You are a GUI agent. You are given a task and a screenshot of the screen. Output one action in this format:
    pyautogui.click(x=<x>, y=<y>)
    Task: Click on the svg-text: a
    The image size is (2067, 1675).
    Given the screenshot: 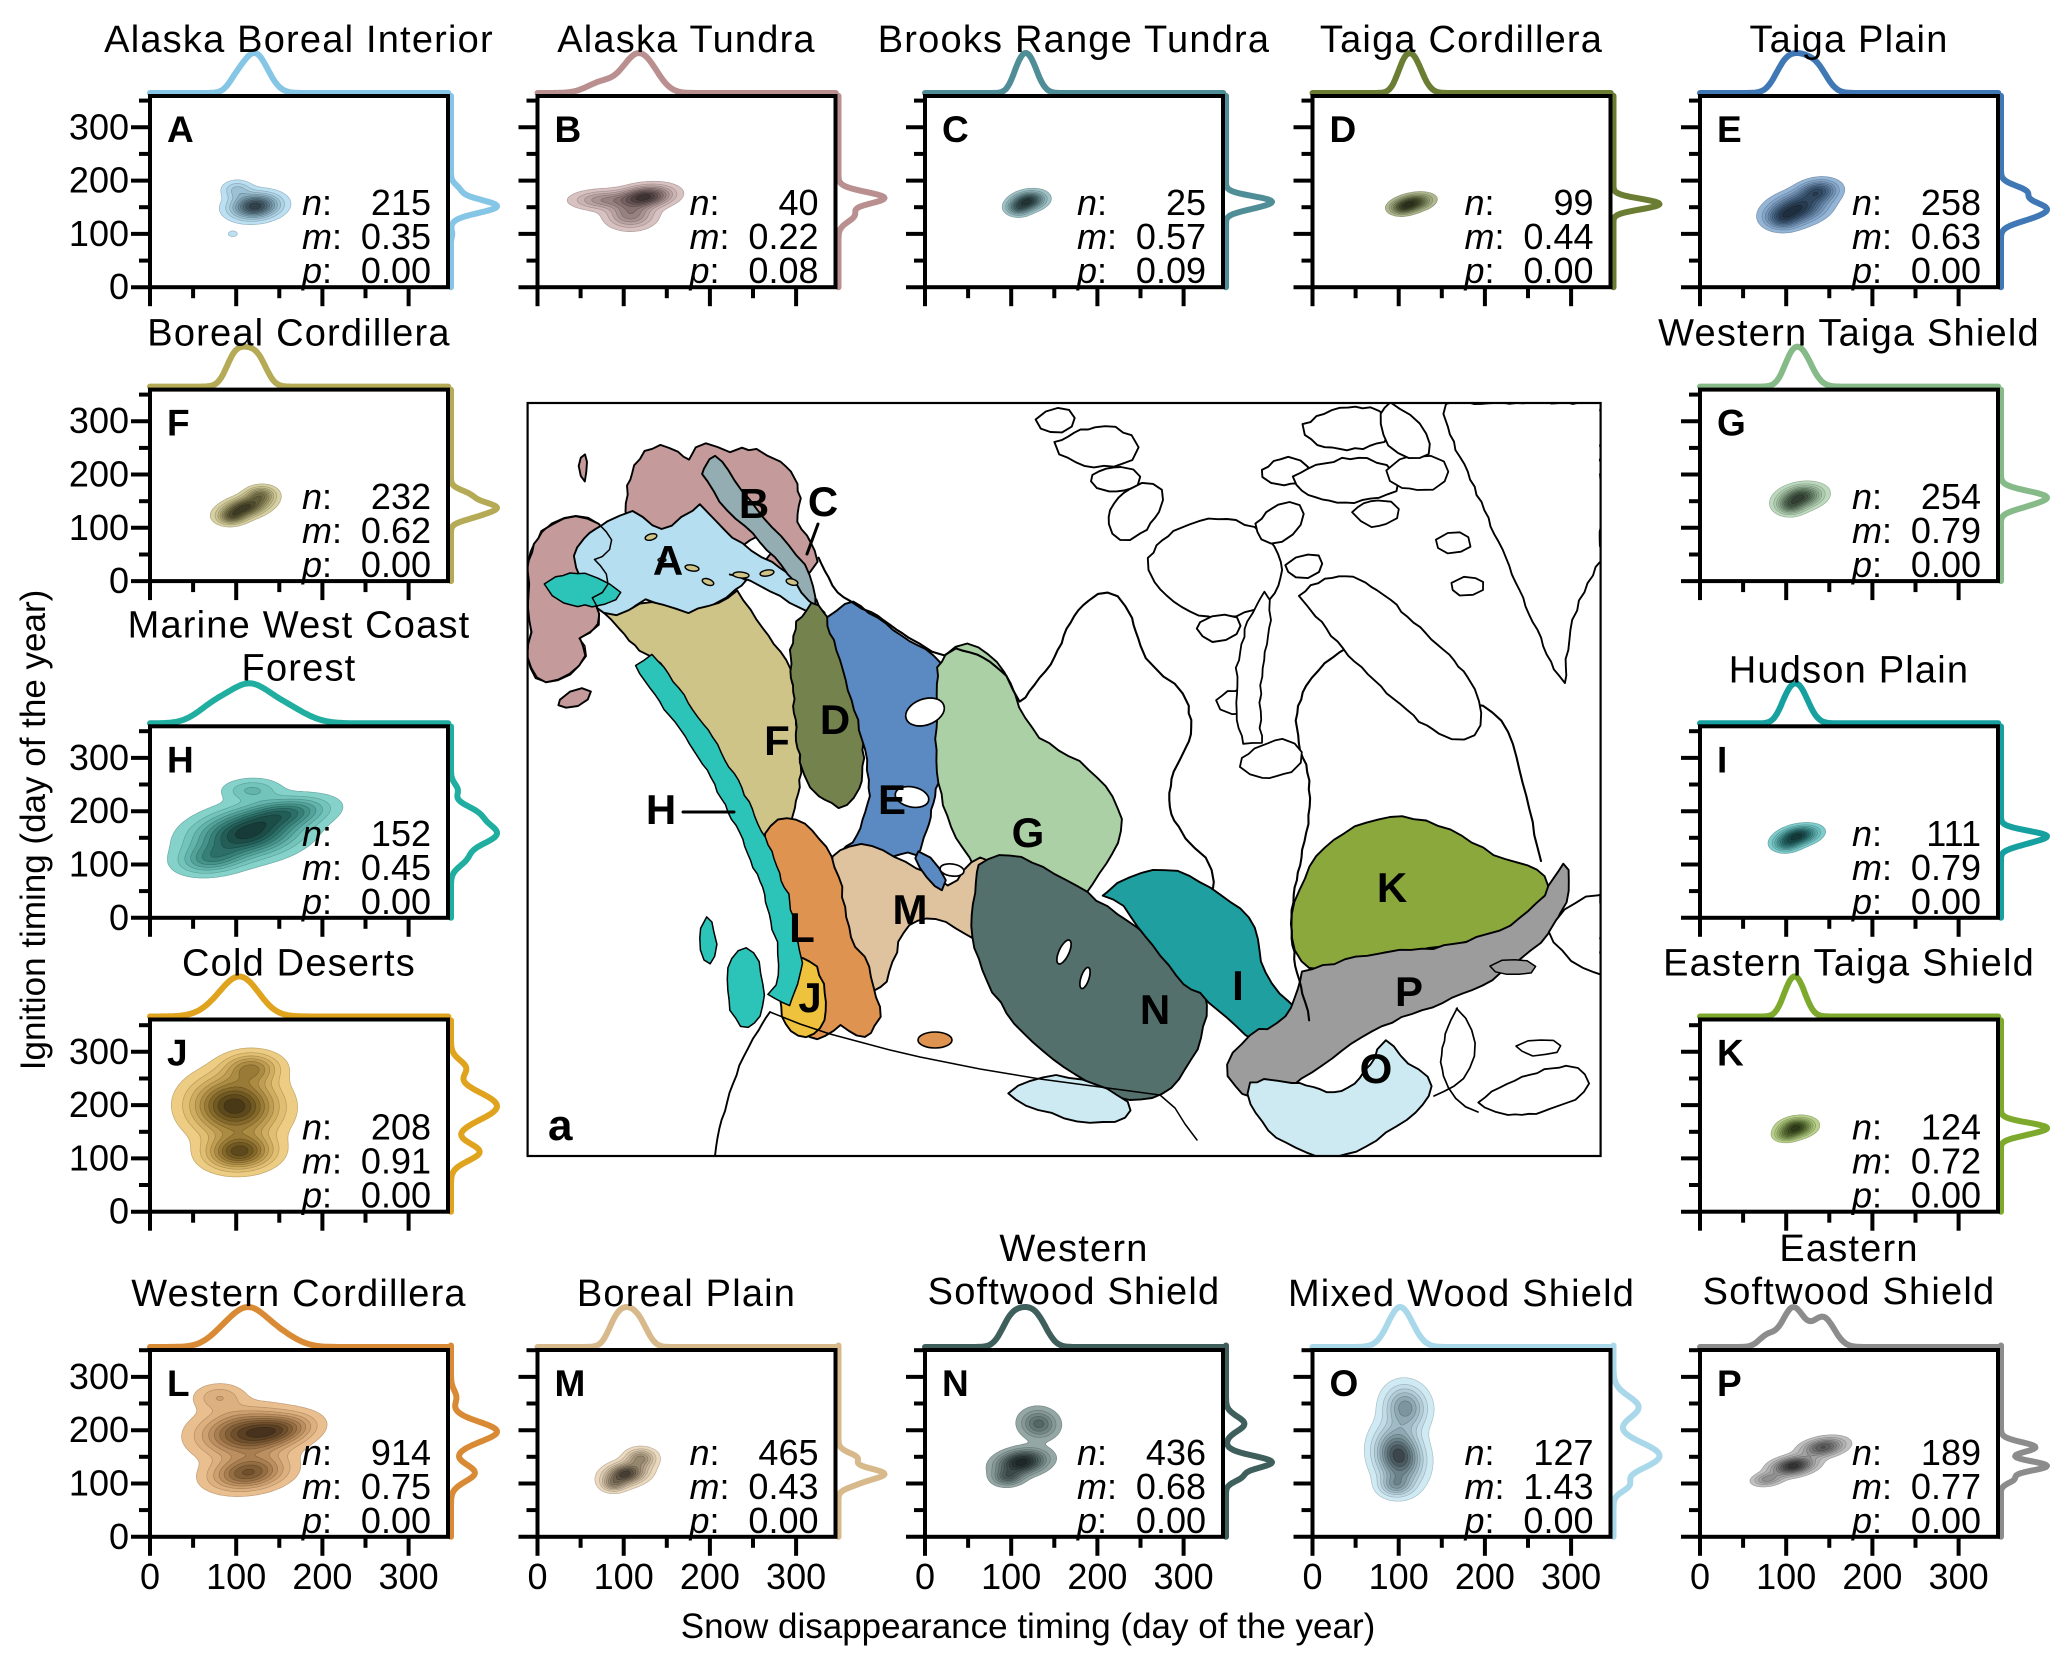 What is the action you would take?
    pyautogui.click(x=560, y=1125)
    